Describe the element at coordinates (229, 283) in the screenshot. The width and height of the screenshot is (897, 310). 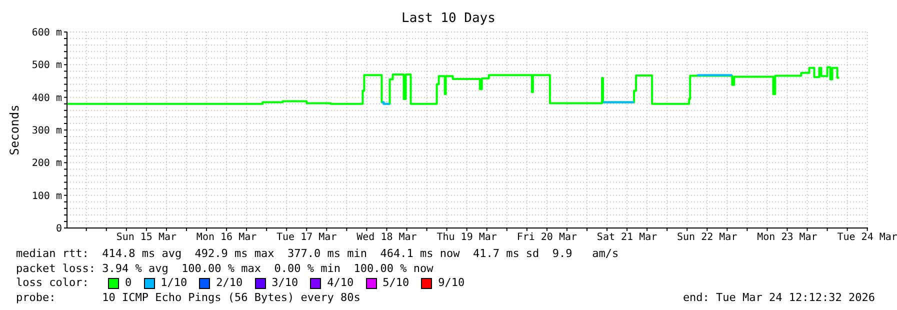
I see `legend-label: 2/10` at that location.